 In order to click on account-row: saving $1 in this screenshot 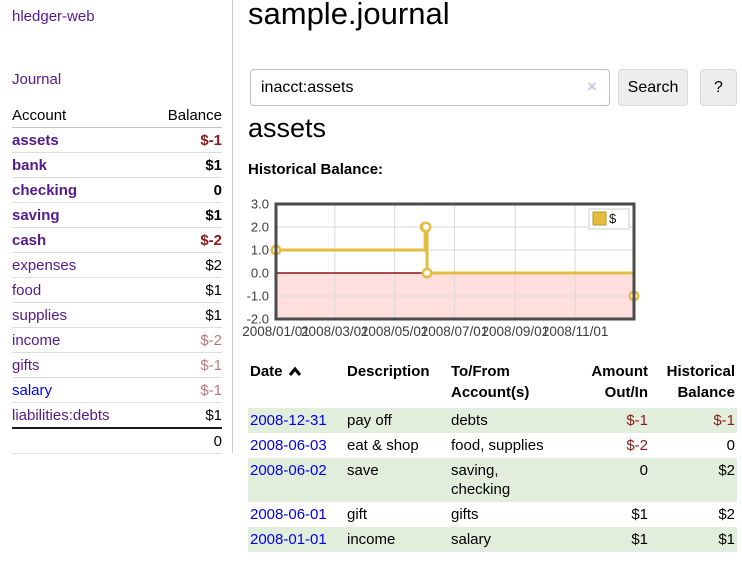, I will do `click(117, 215)`.